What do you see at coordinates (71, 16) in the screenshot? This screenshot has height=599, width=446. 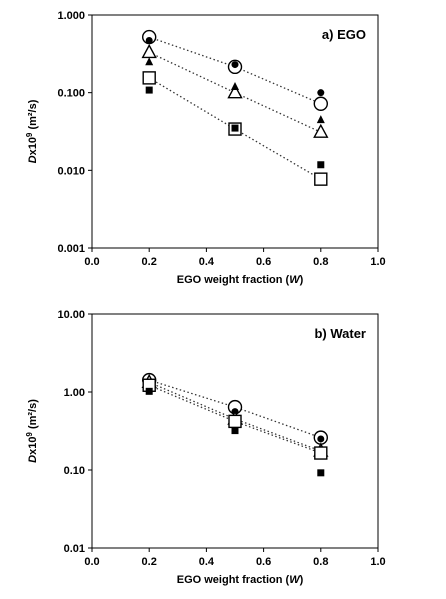 I see `y-tick-label: 1.000` at bounding box center [71, 16].